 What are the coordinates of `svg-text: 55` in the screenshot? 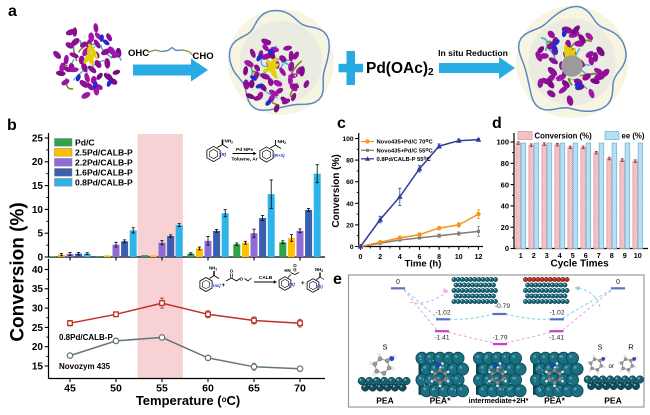 It's located at (162, 389).